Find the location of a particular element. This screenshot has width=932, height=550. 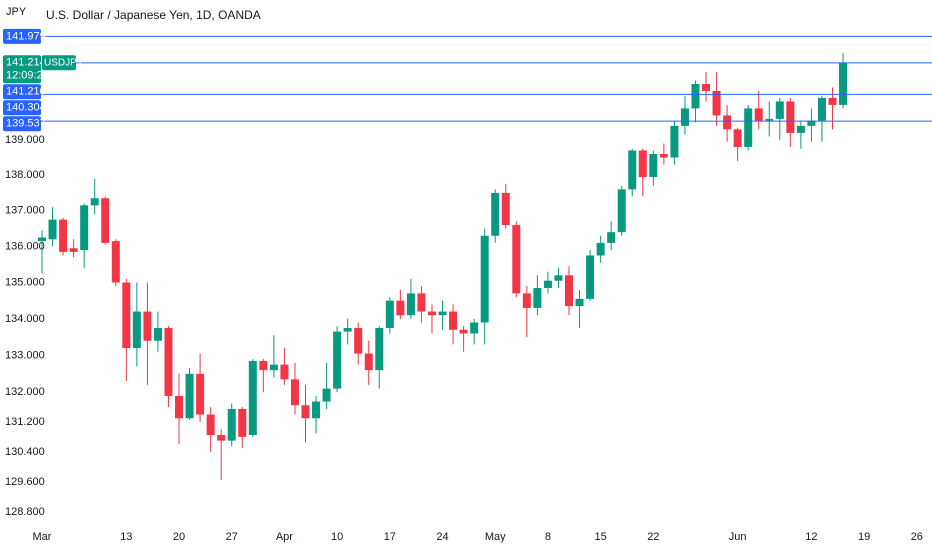

y-tick-label: 138.000 is located at coordinates (25, 175).